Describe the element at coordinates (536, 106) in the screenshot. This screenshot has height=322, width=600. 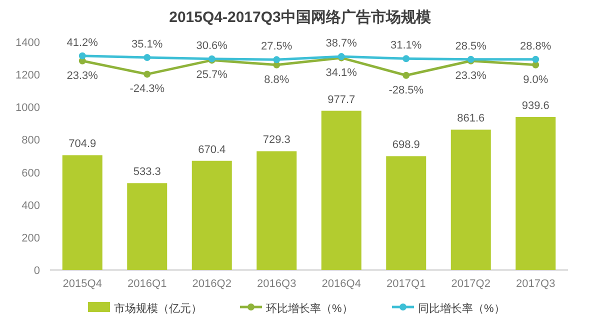
I see `data-label: 939.6` at that location.